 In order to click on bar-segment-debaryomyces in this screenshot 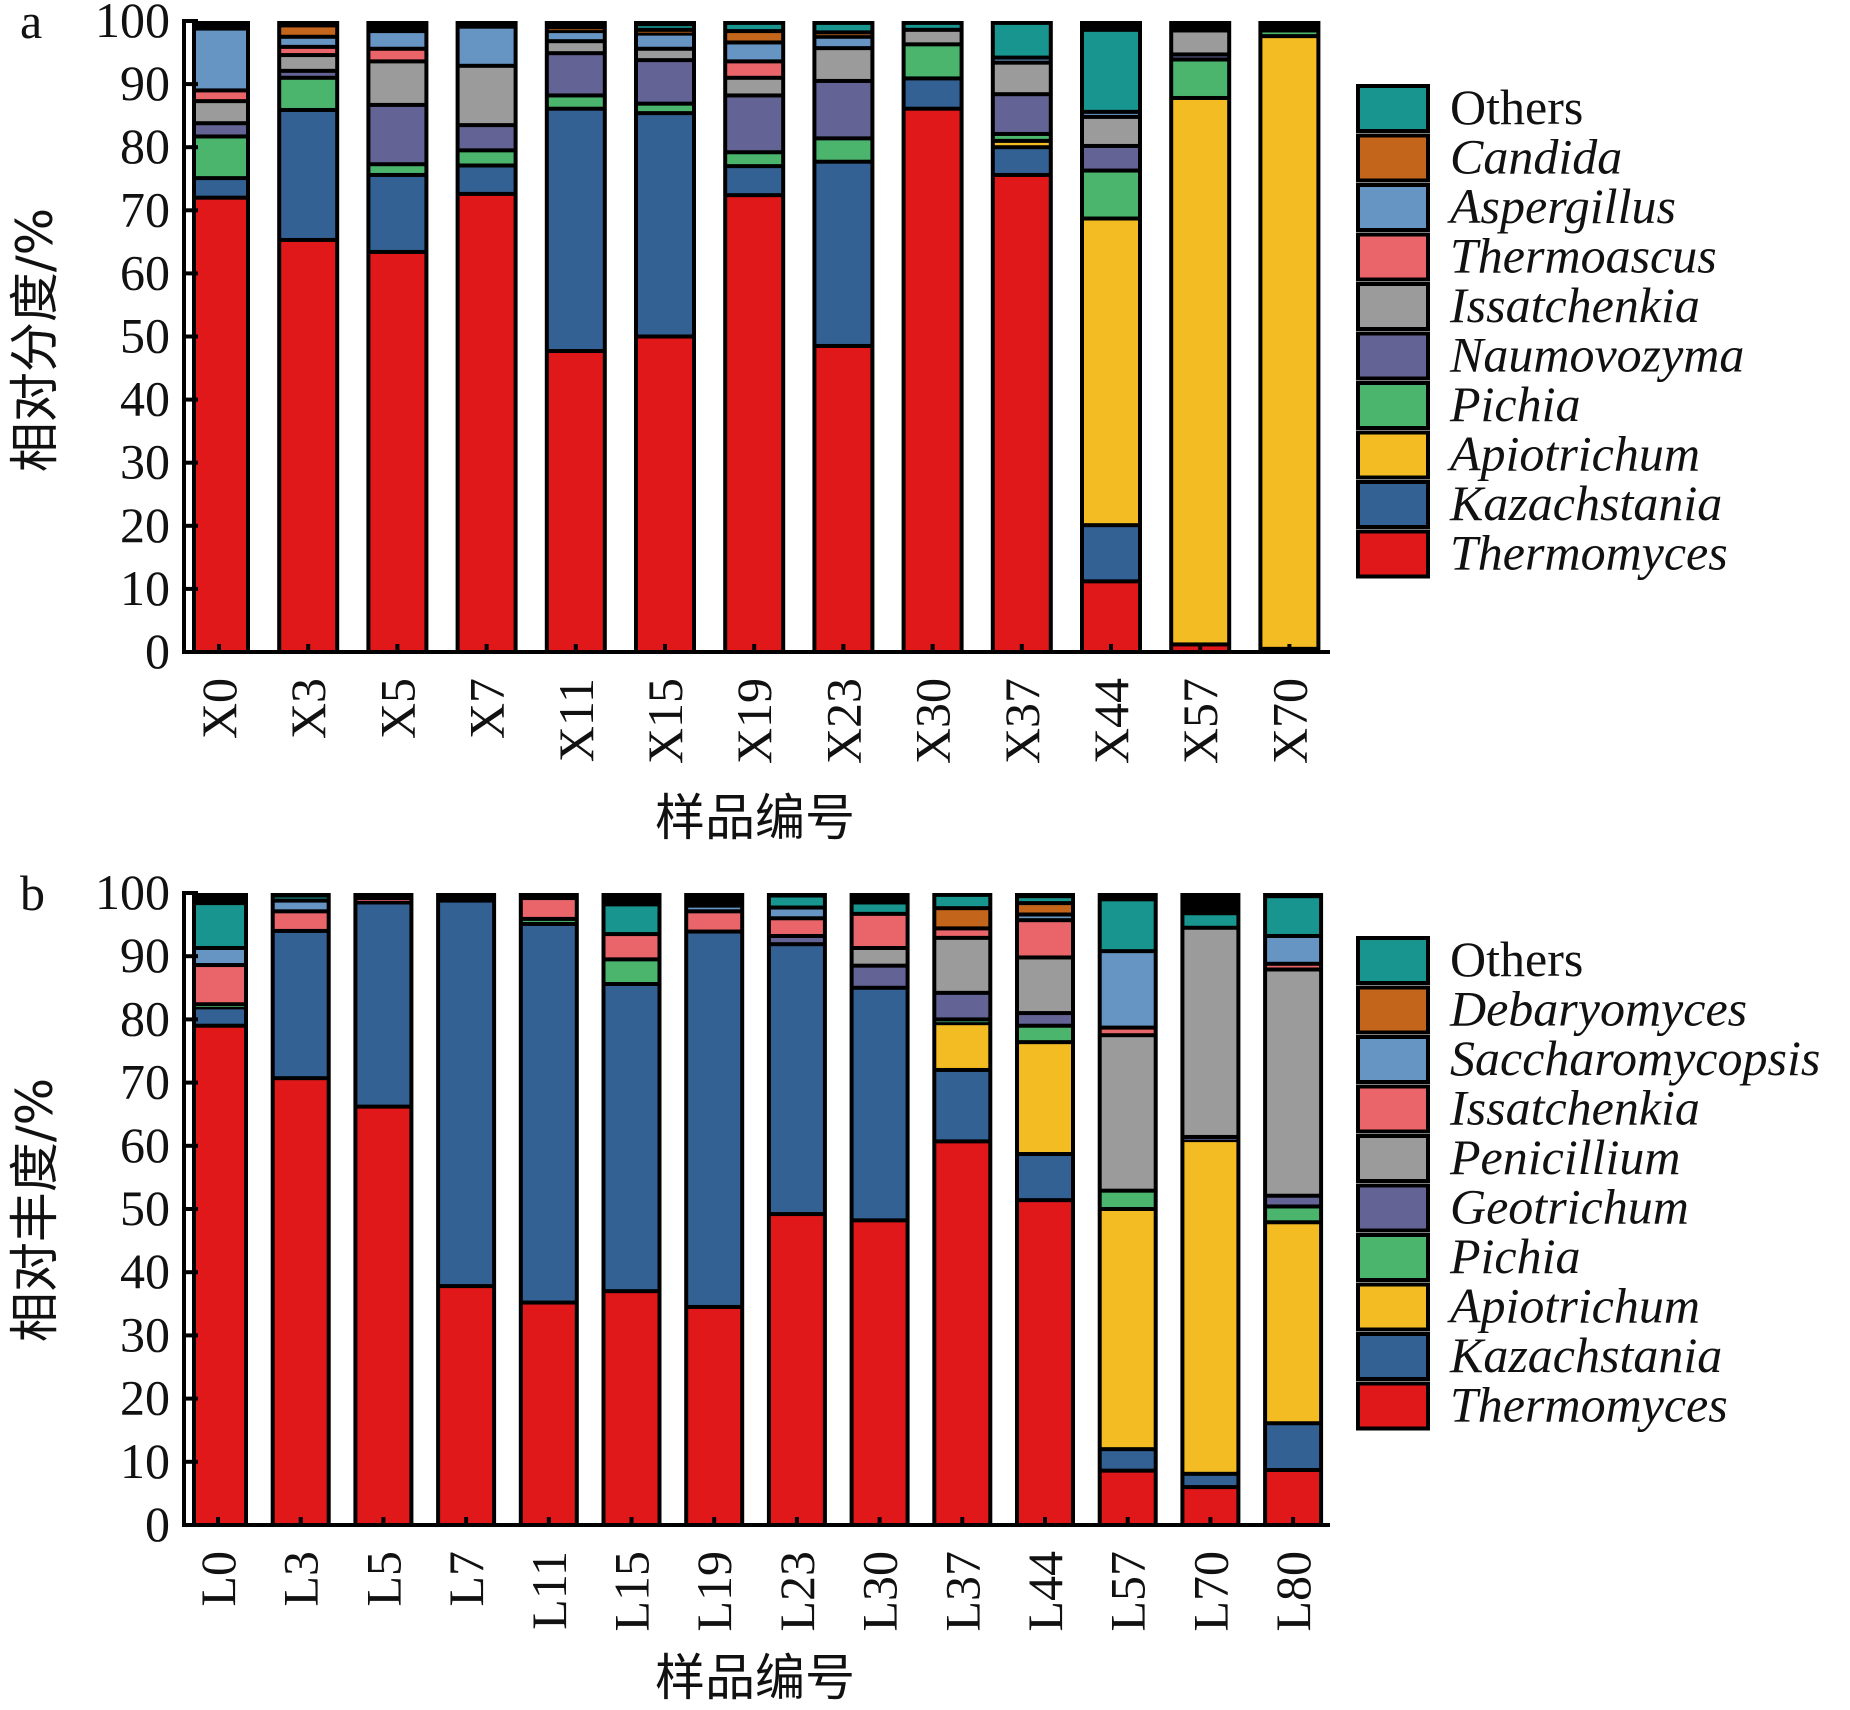, I will do `click(1045, 909)`.